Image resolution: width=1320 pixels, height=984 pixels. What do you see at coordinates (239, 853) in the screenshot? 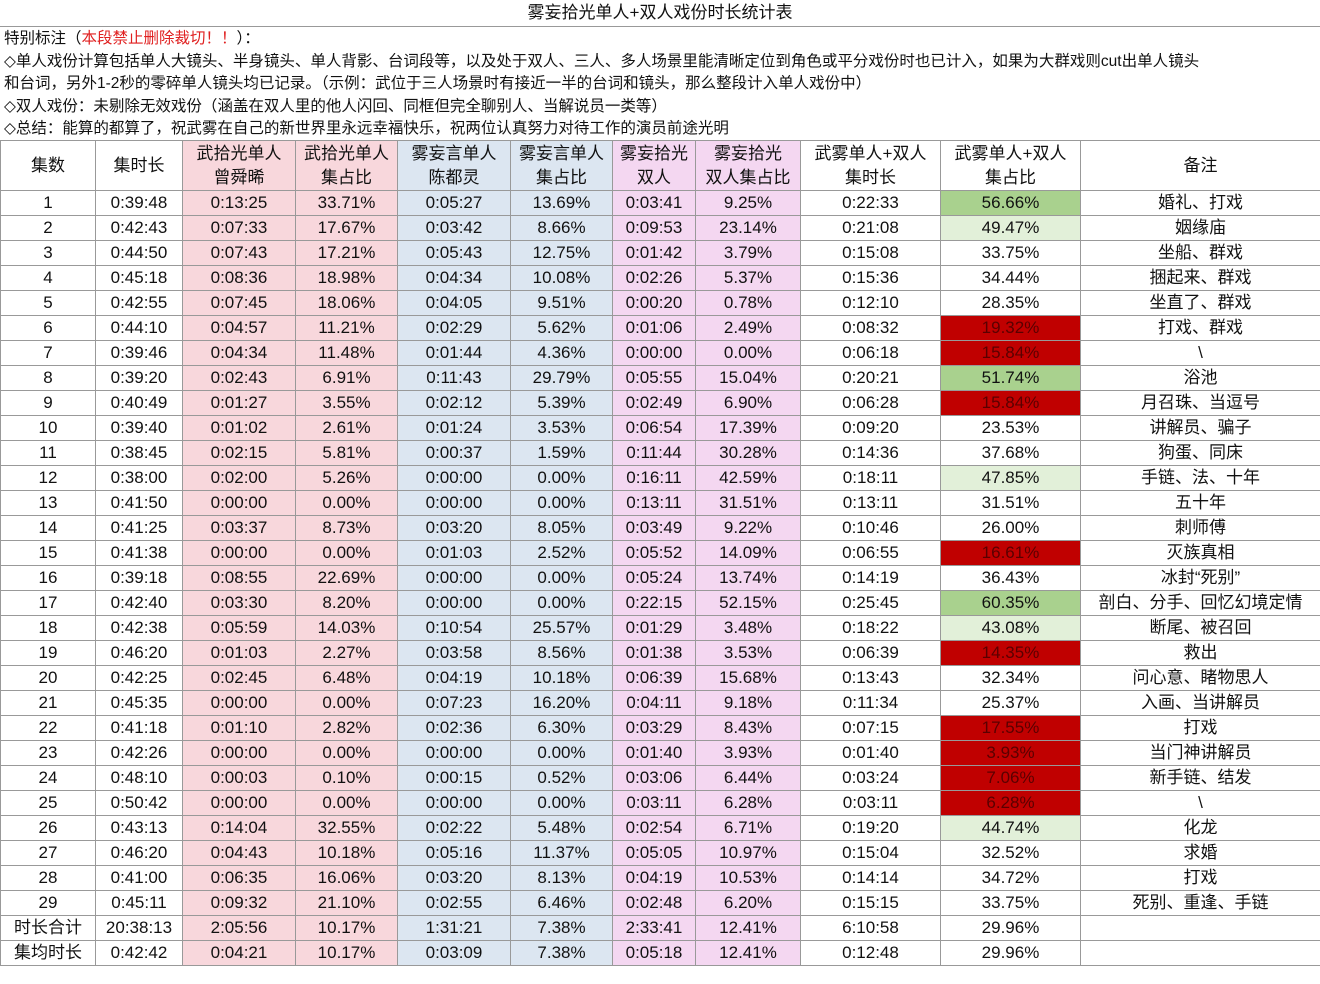
I see `table-cell: 0:04:43` at bounding box center [239, 853].